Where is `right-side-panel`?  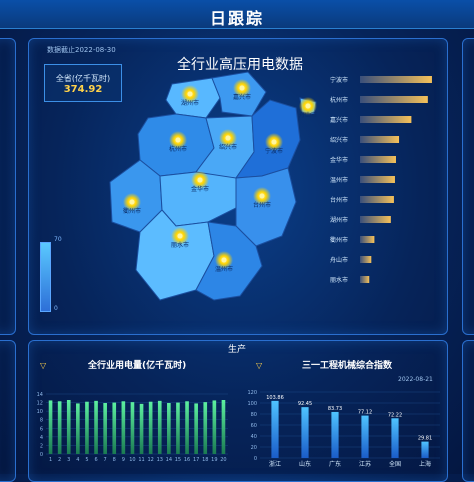 right-side-panel is located at coordinates (468, 186).